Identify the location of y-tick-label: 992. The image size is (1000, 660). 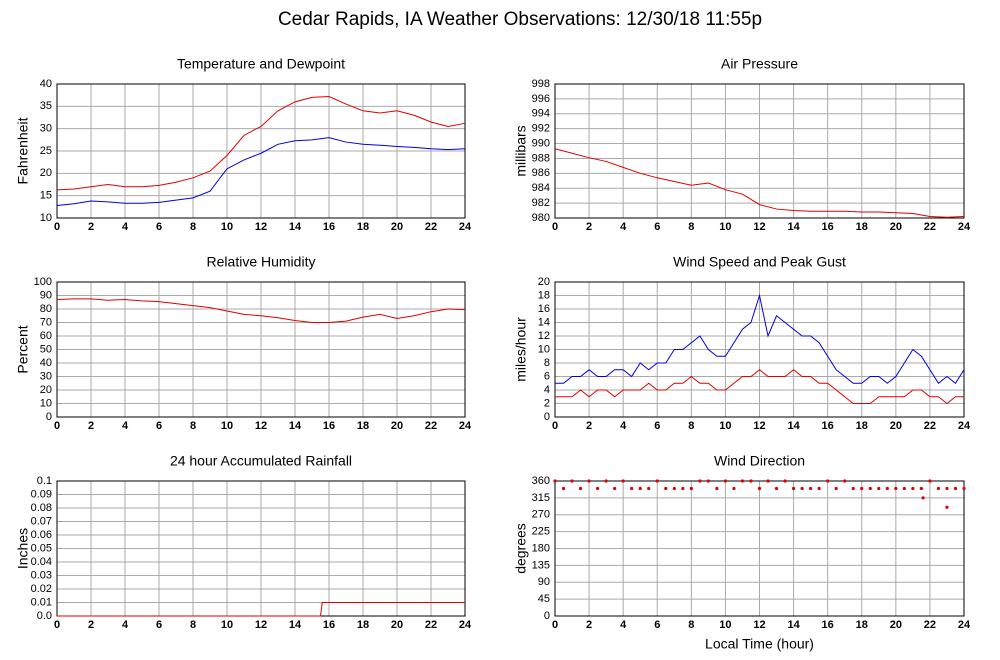
(541, 129).